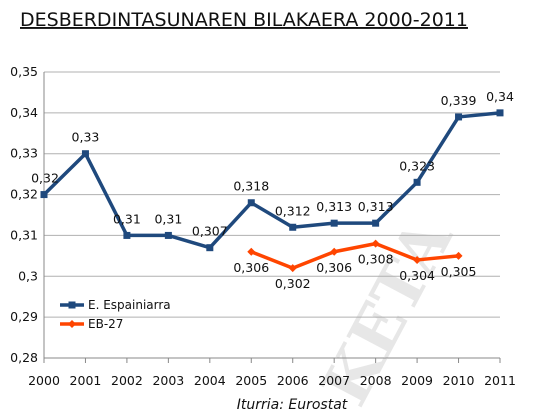 The image size is (537, 418). I want to click on x-tick-label: 2011, so click(500, 380).